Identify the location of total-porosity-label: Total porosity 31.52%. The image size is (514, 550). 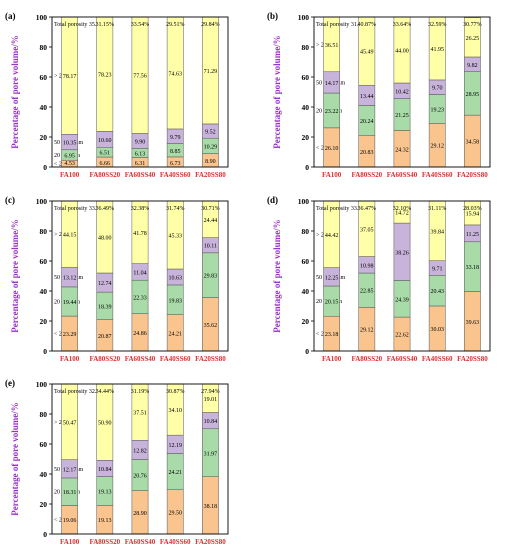
(342, 25).